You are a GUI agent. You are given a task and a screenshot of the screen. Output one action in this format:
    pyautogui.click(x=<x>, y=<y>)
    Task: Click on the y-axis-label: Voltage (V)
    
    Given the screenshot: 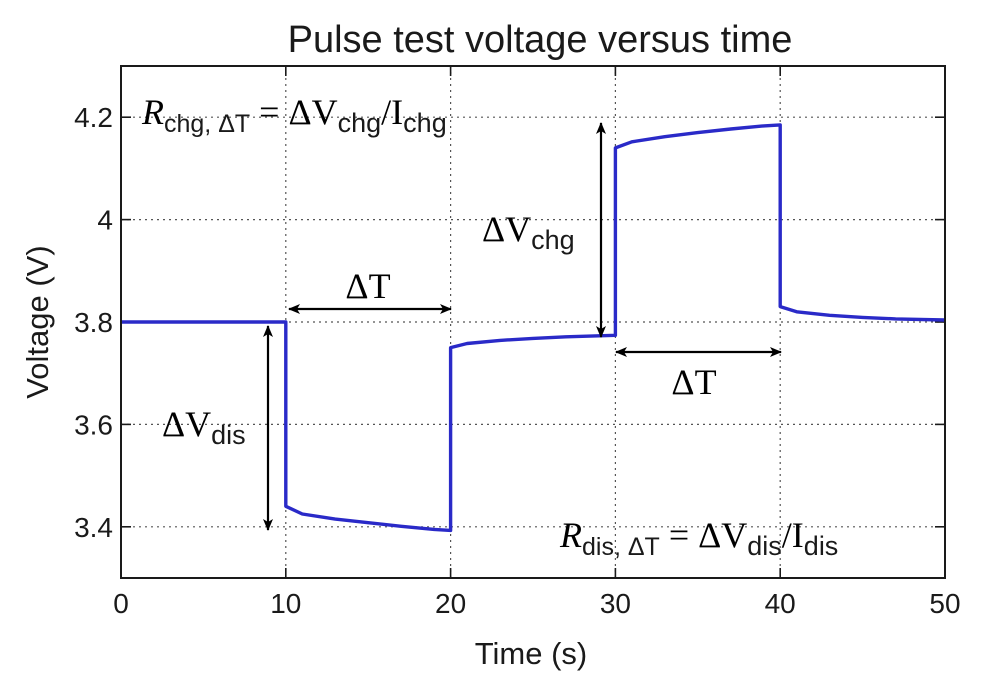 What is the action you would take?
    pyautogui.click(x=37, y=321)
    